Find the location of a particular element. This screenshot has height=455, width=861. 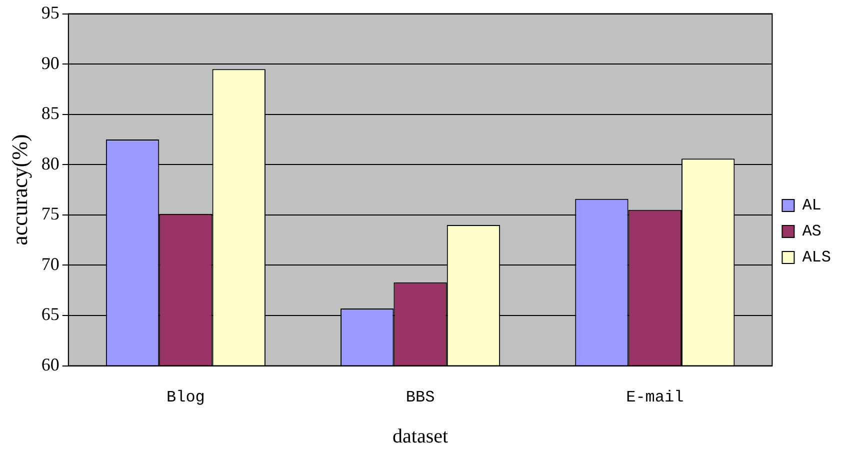

x-tick-label: BBS is located at coordinates (420, 397).